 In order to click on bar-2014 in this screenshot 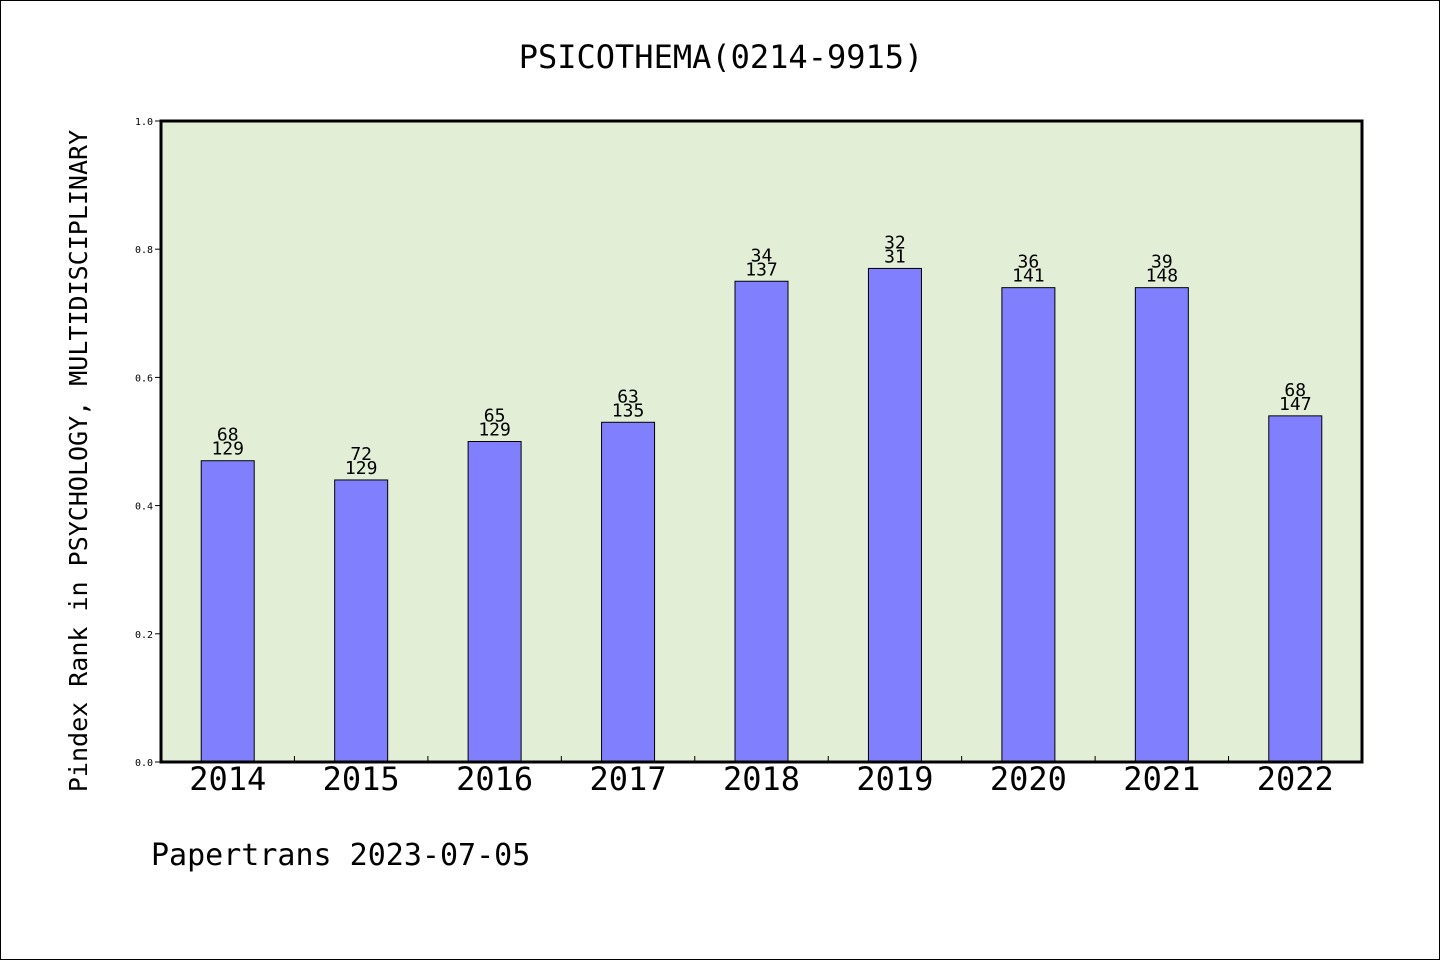, I will do `click(227, 611)`.